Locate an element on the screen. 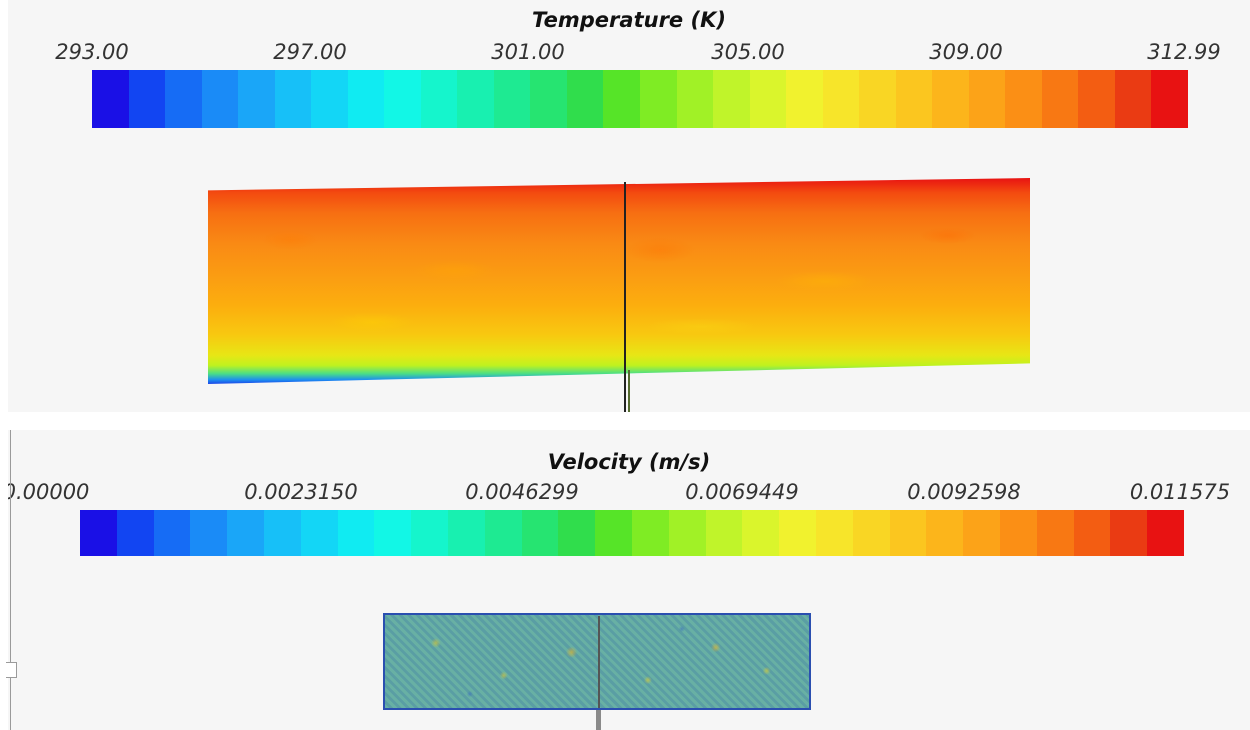 The height and width of the screenshot is (730, 1250). window-edge-handle is located at coordinates (11, 670).